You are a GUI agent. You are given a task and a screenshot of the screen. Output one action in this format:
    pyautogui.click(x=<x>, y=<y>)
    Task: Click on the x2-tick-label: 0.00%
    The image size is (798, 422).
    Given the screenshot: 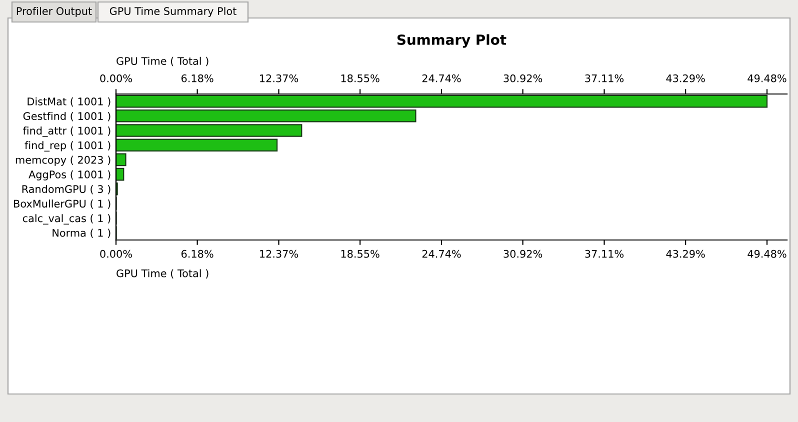 What is the action you would take?
    pyautogui.click(x=116, y=78)
    